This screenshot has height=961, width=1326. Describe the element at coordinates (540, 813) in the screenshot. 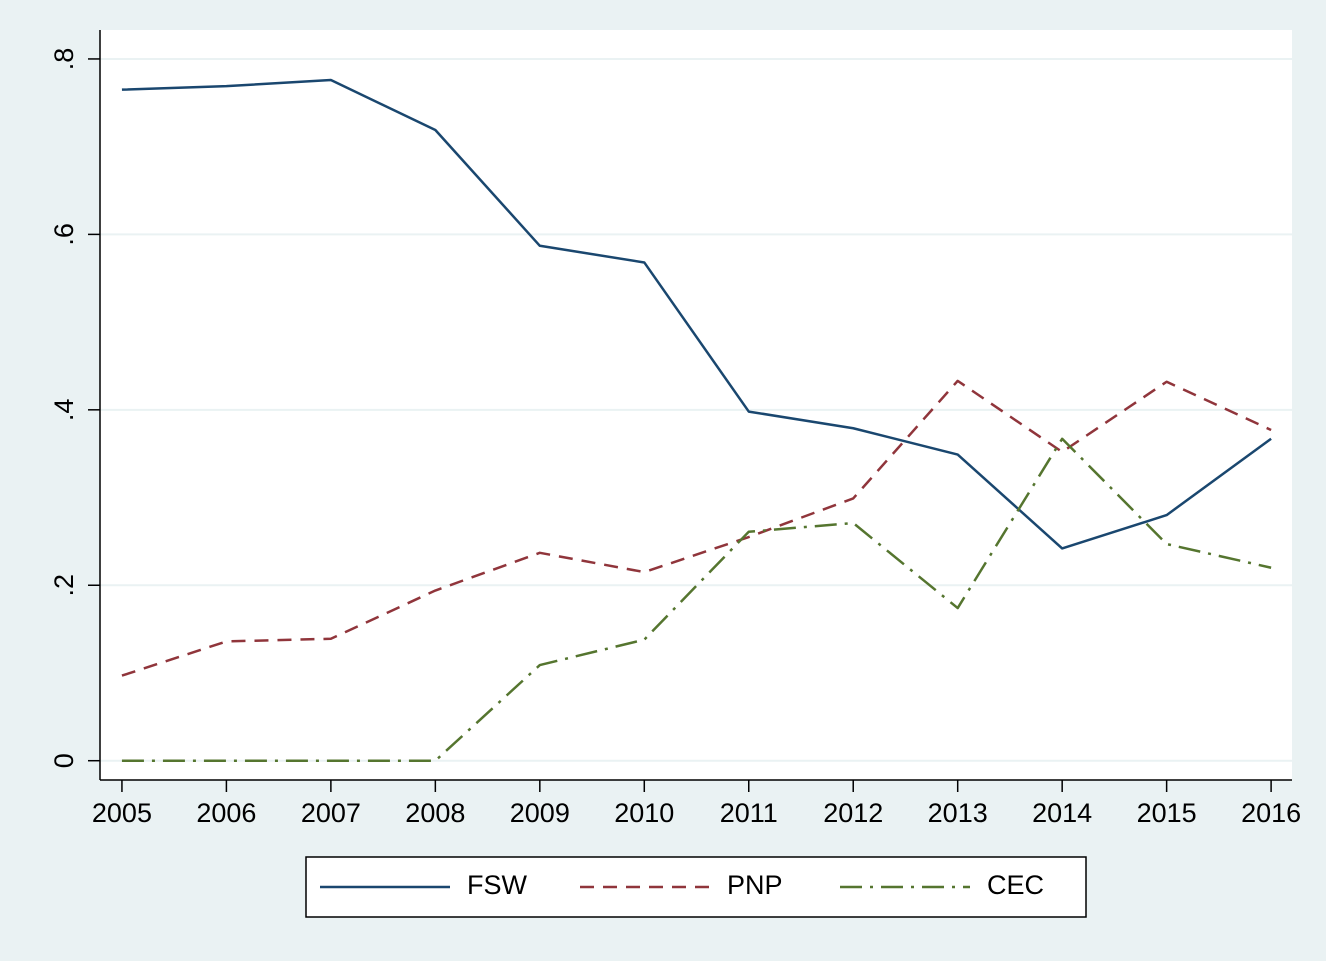

I see `x-tick-label: 2009` at that location.